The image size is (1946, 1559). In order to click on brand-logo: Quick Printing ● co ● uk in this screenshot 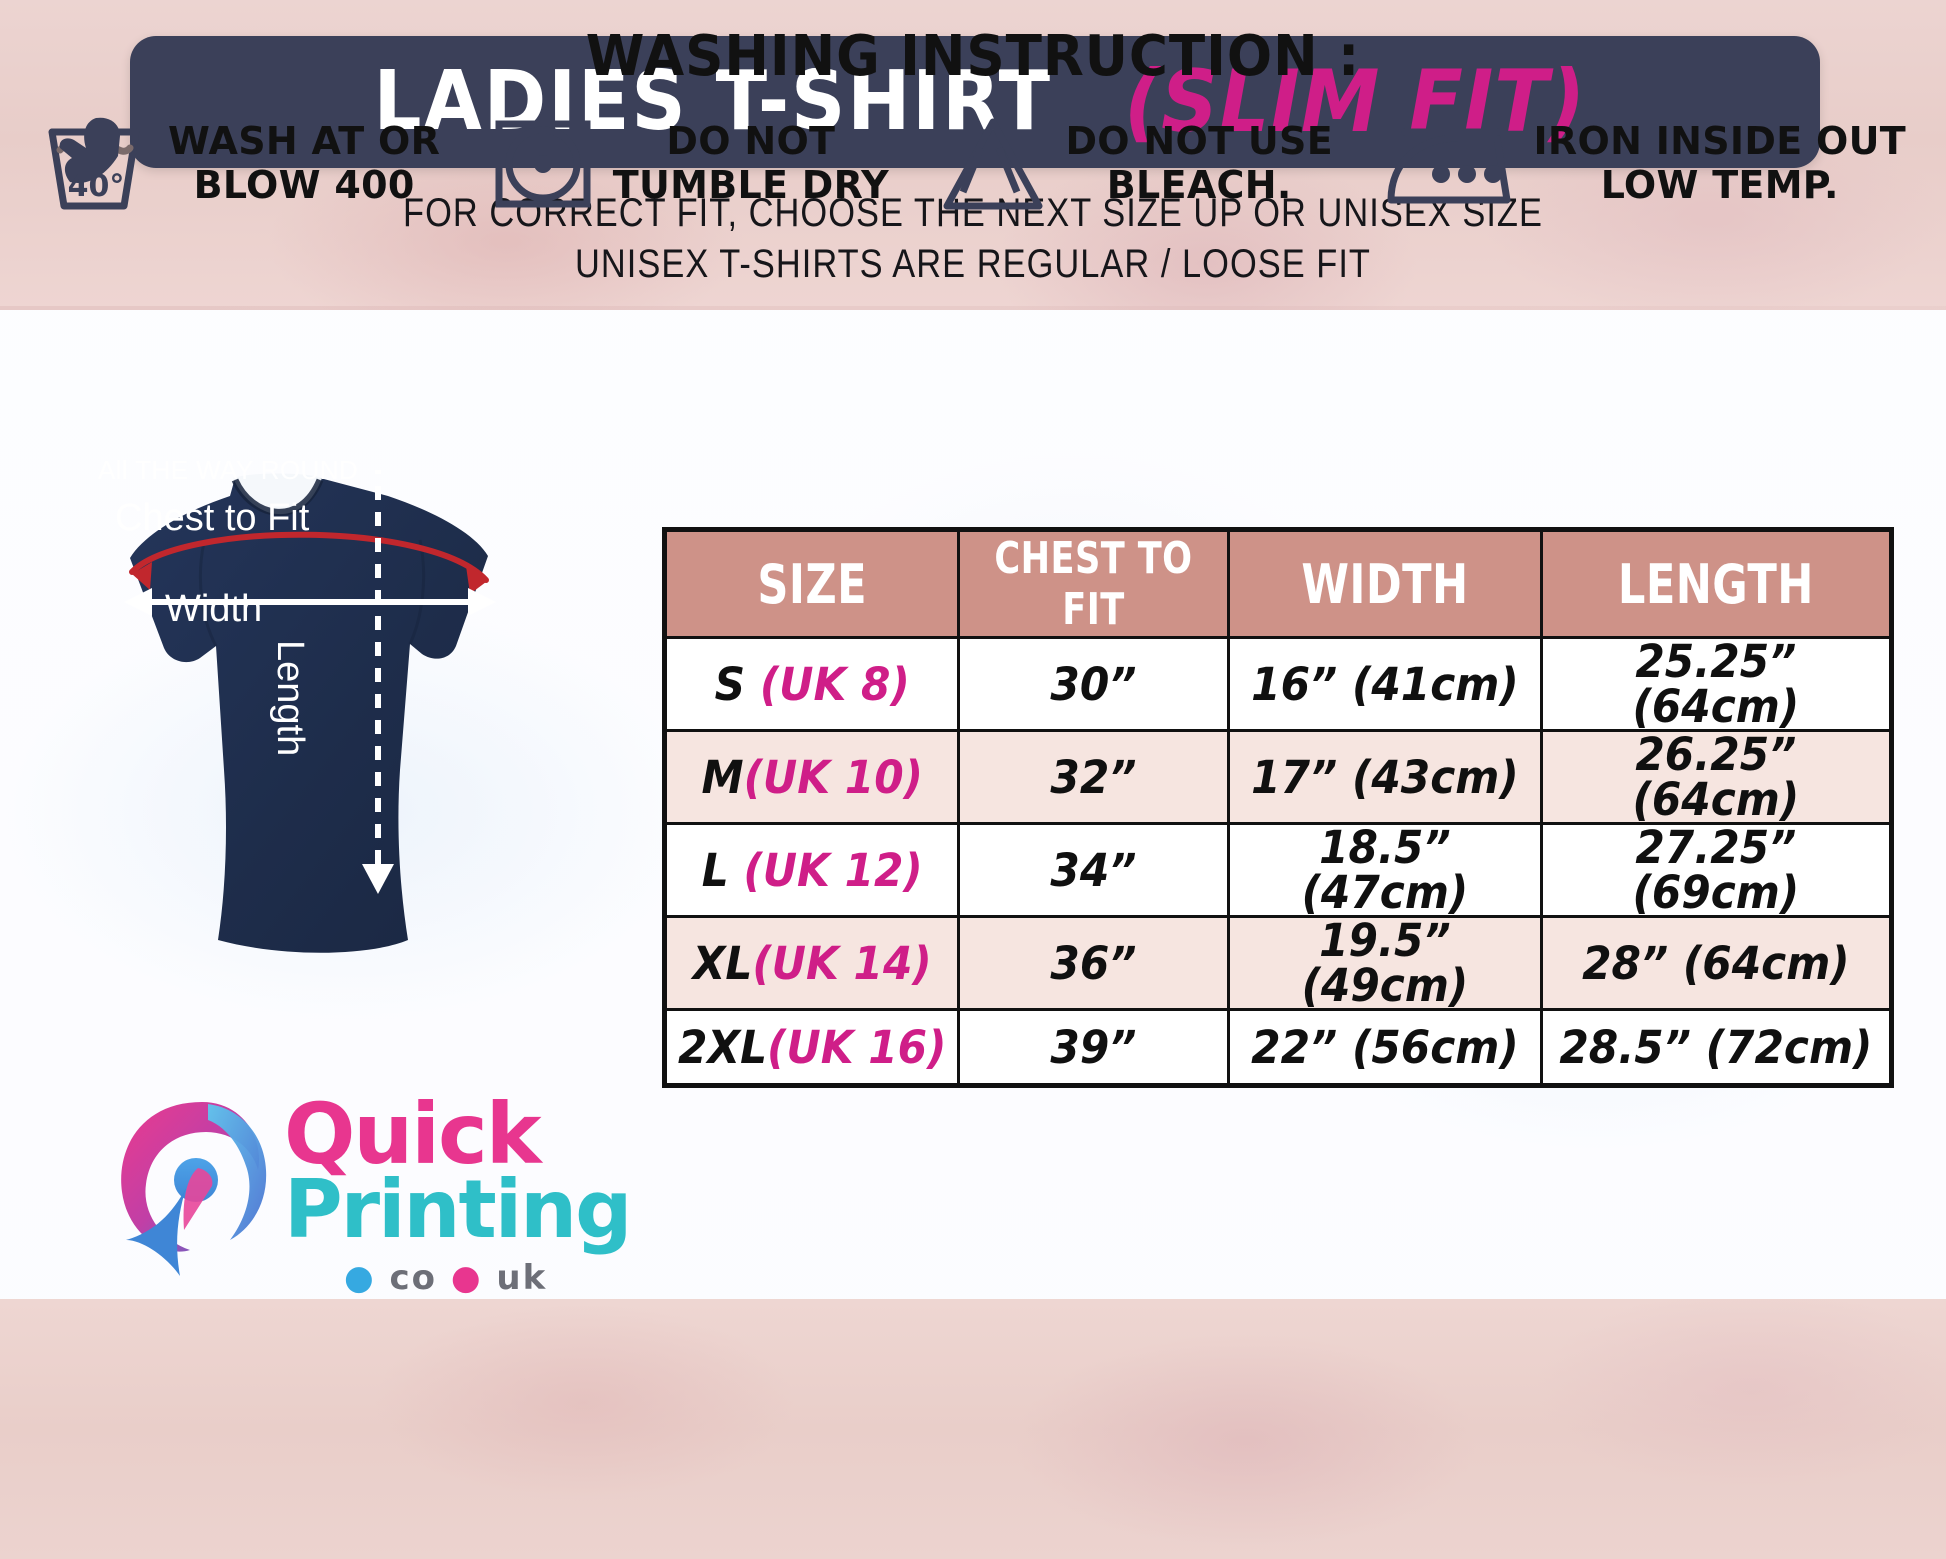, I will do `click(372, 1202)`.